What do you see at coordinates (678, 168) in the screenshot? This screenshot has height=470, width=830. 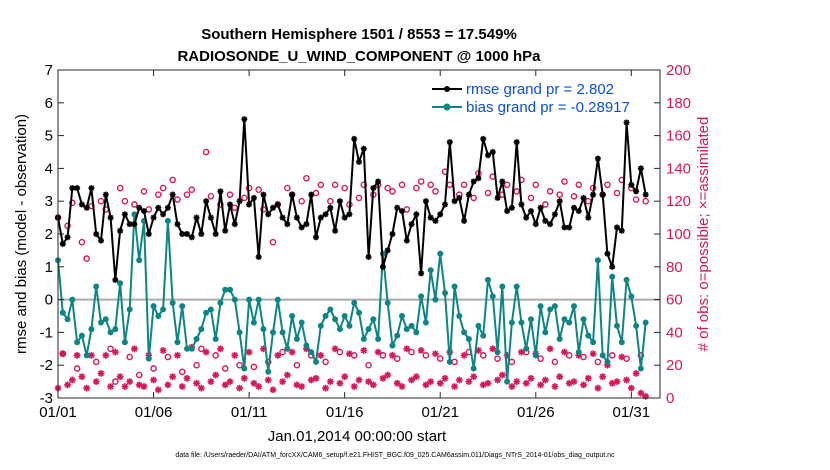 I see `right-tick-label: 140` at bounding box center [678, 168].